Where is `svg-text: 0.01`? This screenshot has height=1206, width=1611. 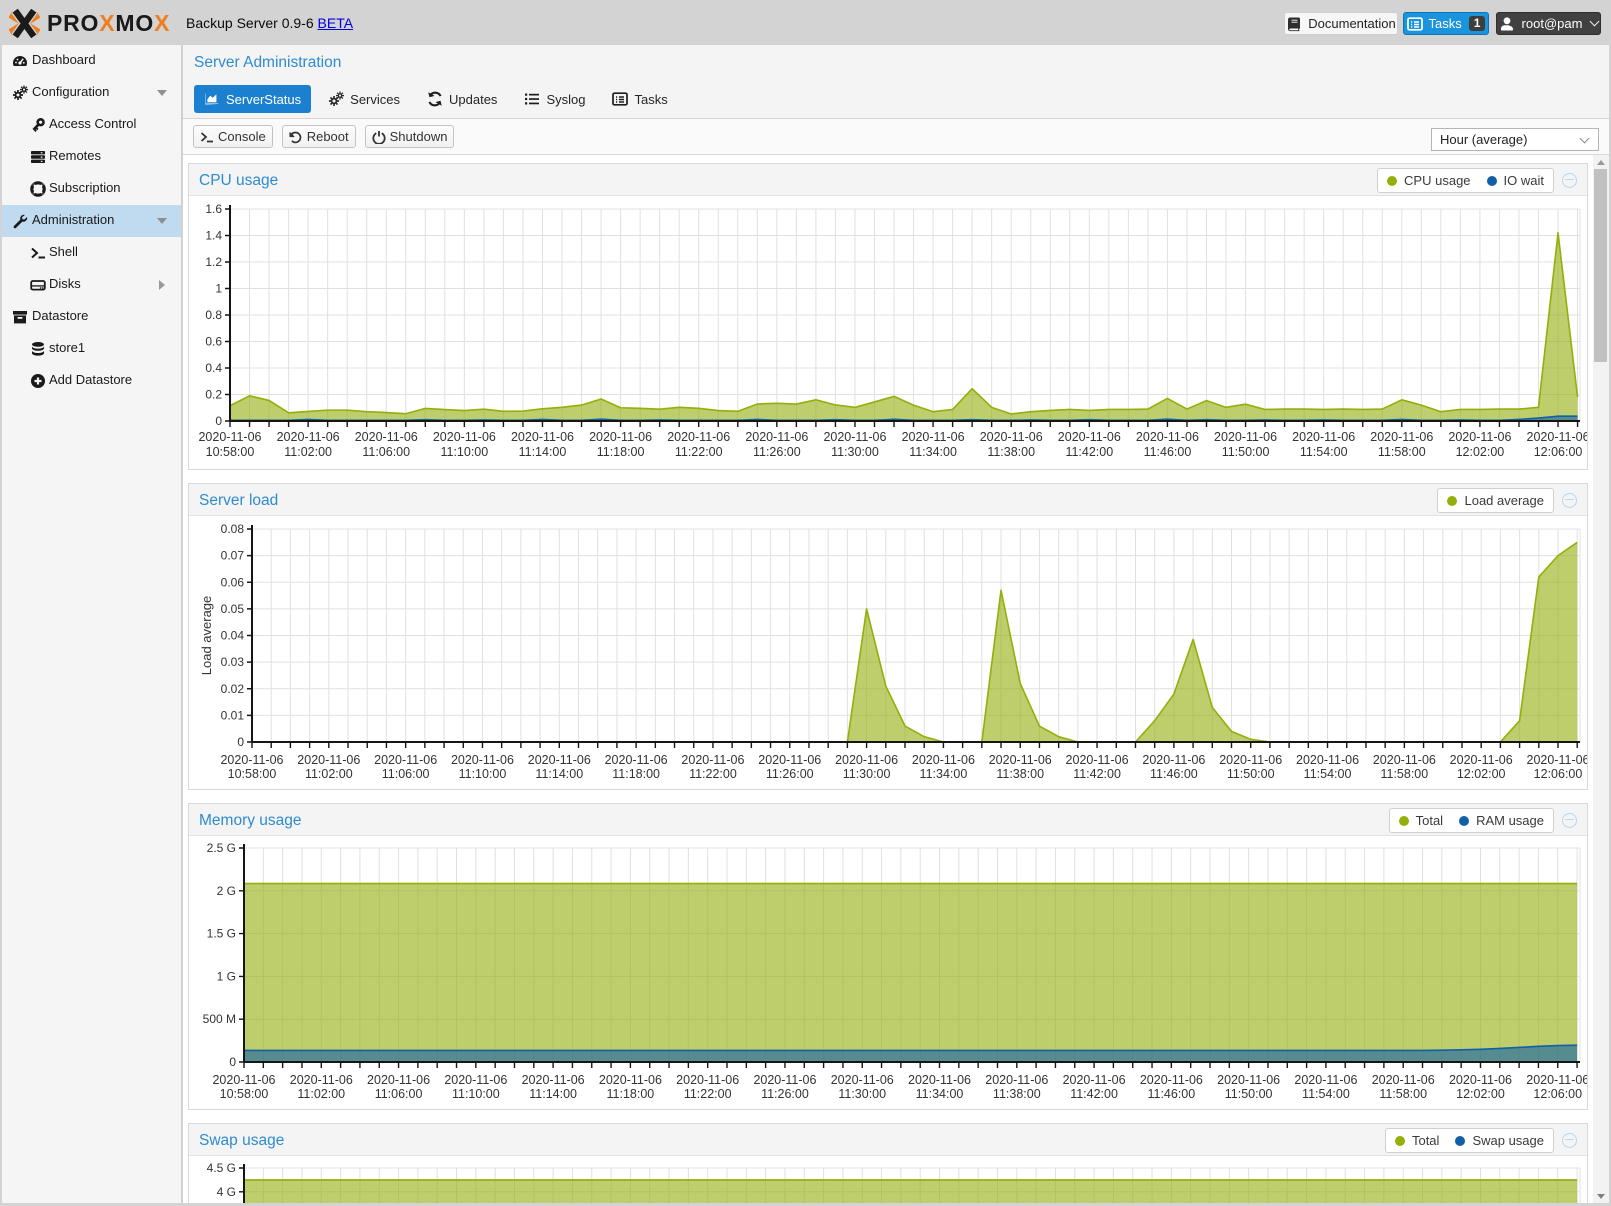
svg-text: 0.01 is located at coordinates (233, 715).